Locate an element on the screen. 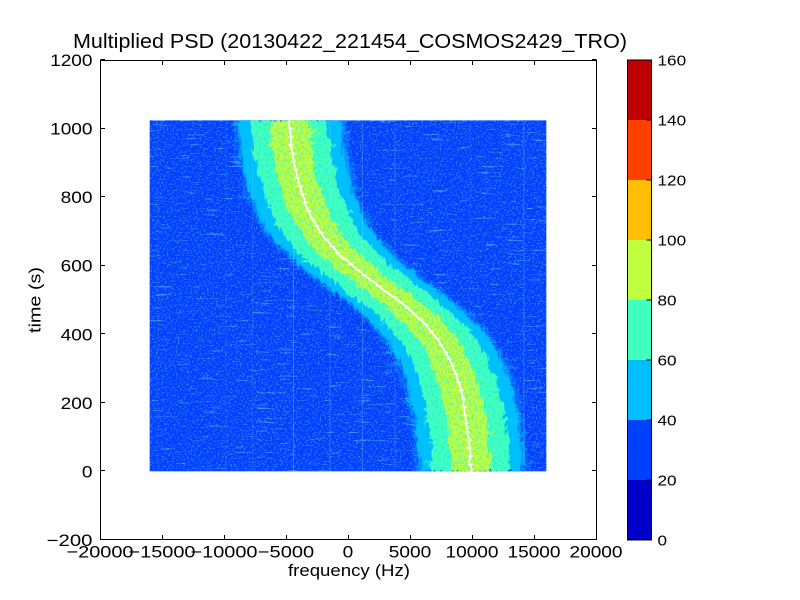  svg-text: −5000 is located at coordinates (286, 552).